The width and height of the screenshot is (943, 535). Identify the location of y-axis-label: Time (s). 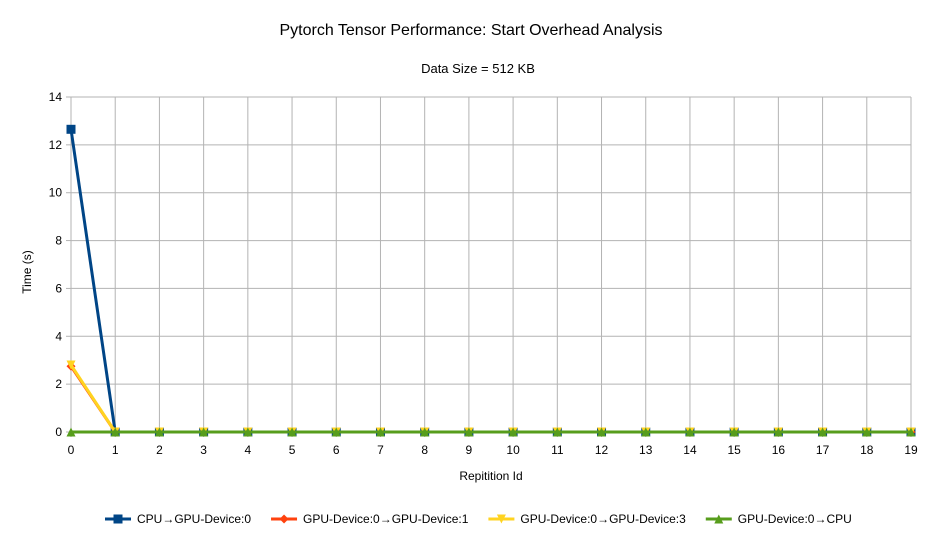
(27, 272).